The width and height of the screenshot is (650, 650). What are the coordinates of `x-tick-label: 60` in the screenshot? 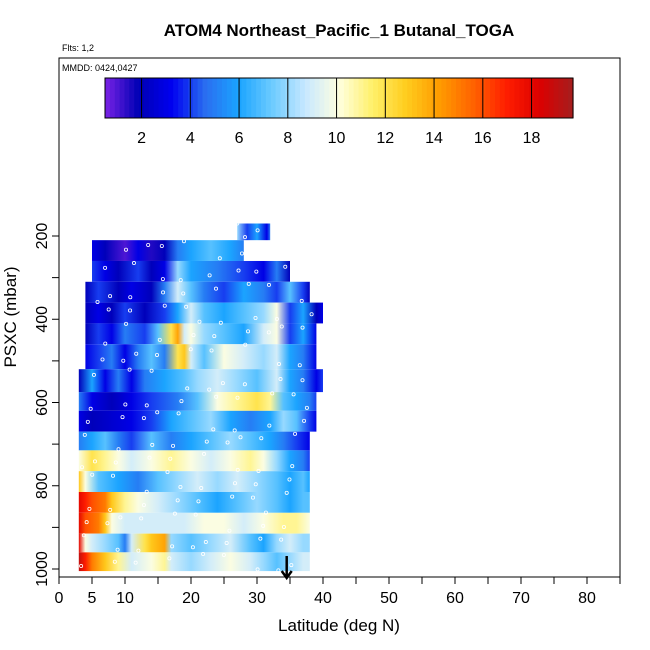 It's located at (455, 598).